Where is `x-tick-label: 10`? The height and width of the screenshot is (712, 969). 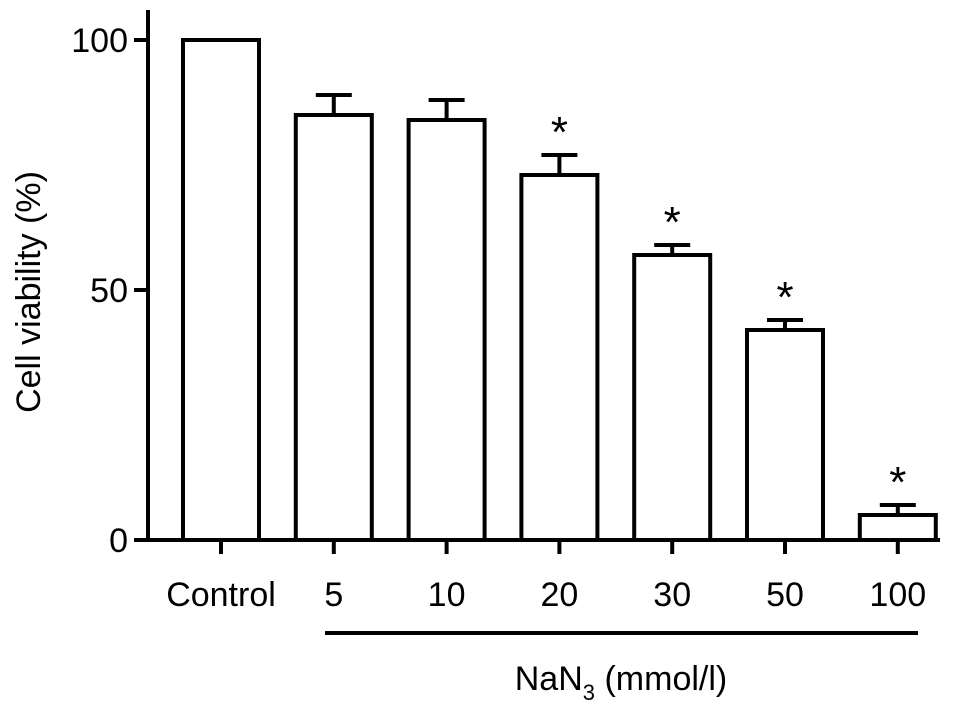 x-tick-label: 10 is located at coordinates (447, 595).